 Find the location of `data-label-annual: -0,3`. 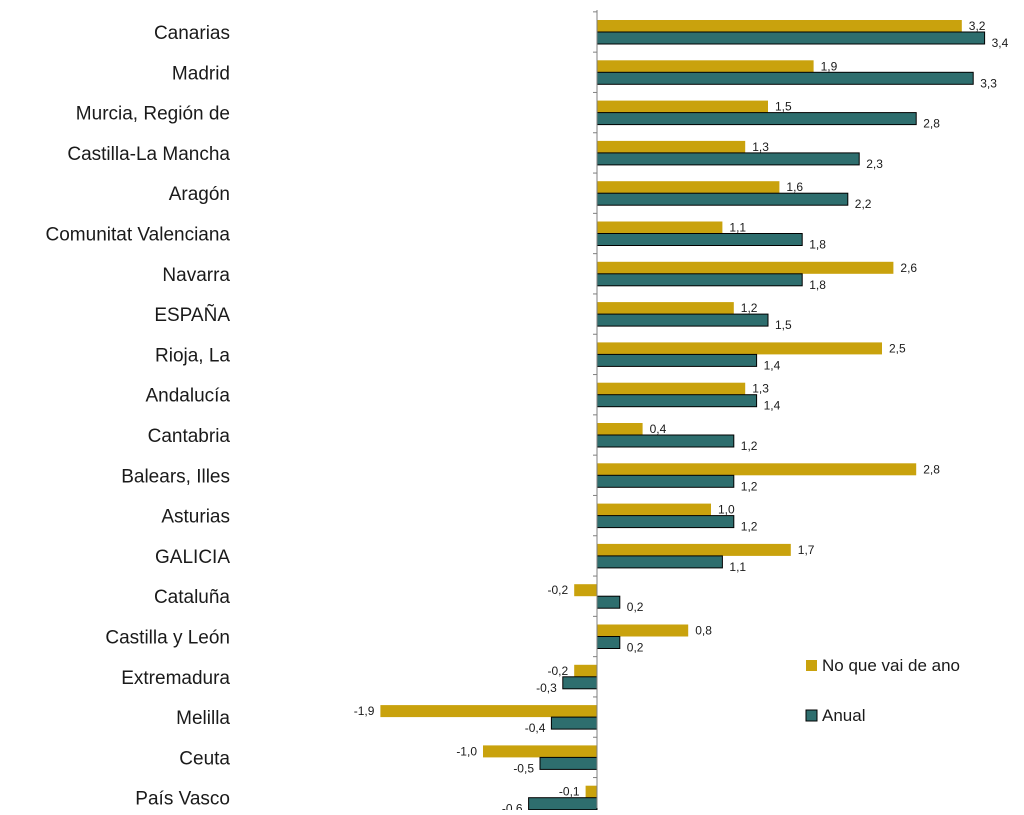

data-label-annual: -0,3 is located at coordinates (546, 688).